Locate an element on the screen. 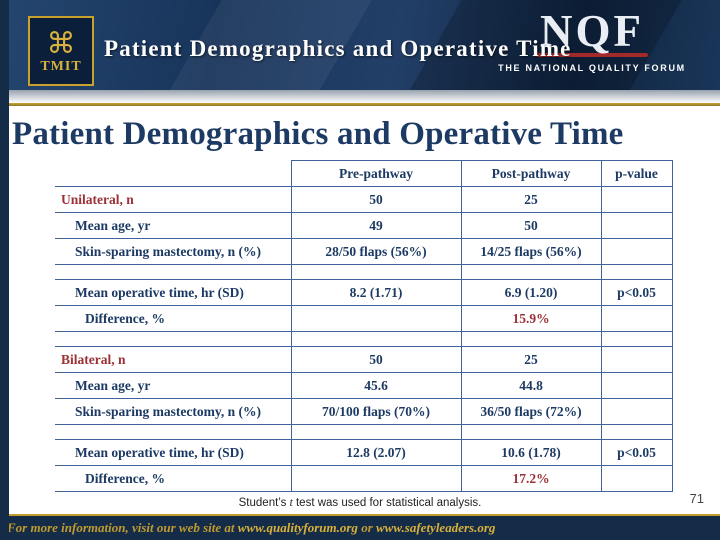 The width and height of the screenshot is (720, 540). header-title: Patient Demographics and Operative Time is located at coordinates (338, 48).